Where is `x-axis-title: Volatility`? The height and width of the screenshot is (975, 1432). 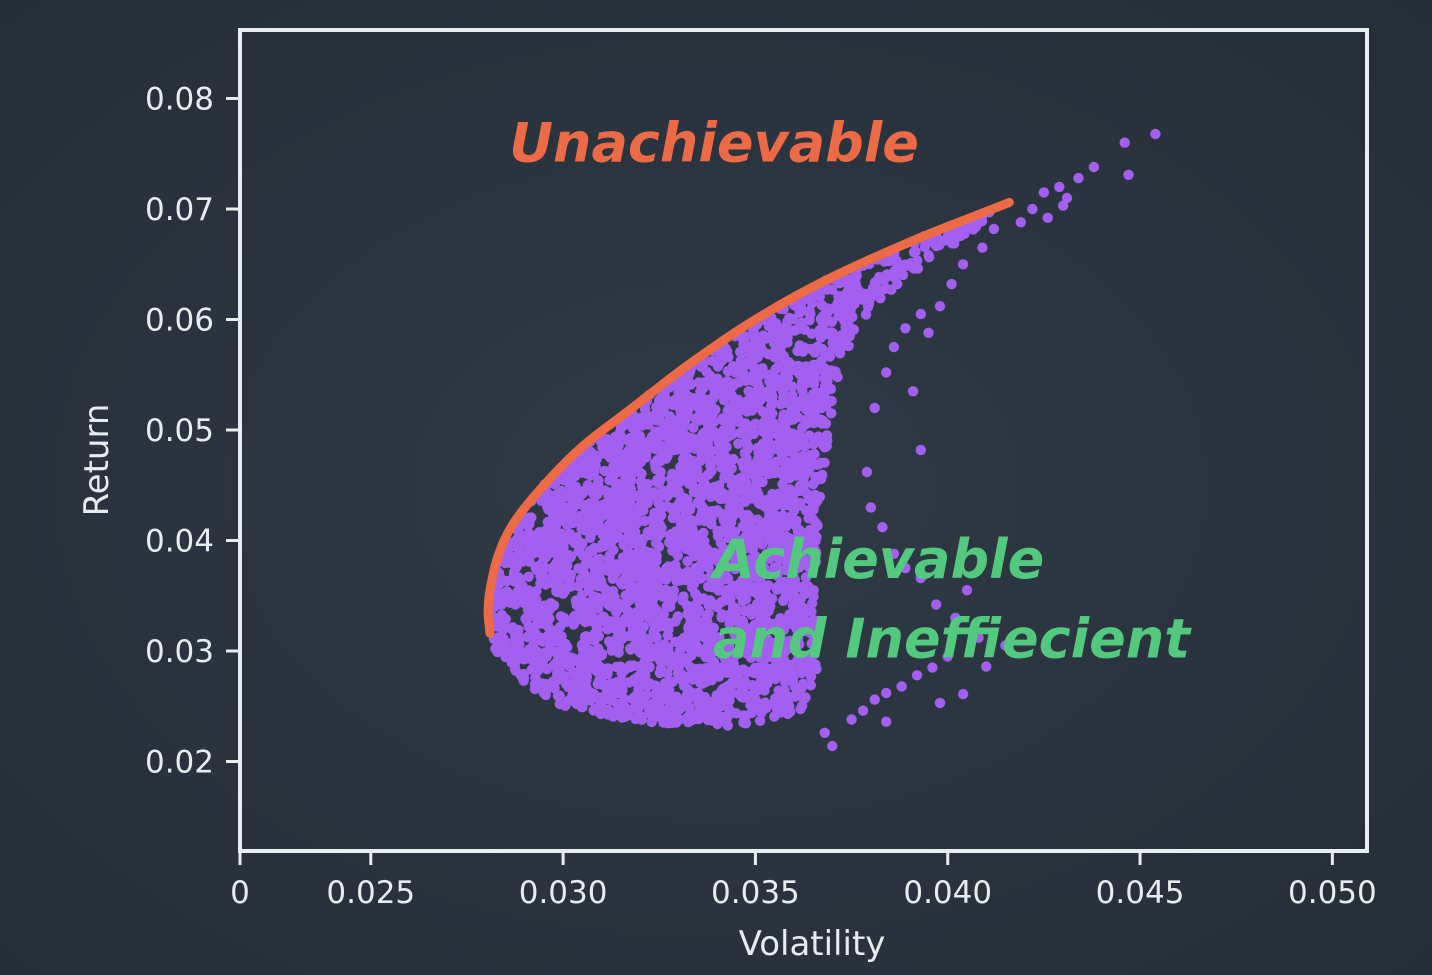 x-axis-title: Volatility is located at coordinates (812, 944).